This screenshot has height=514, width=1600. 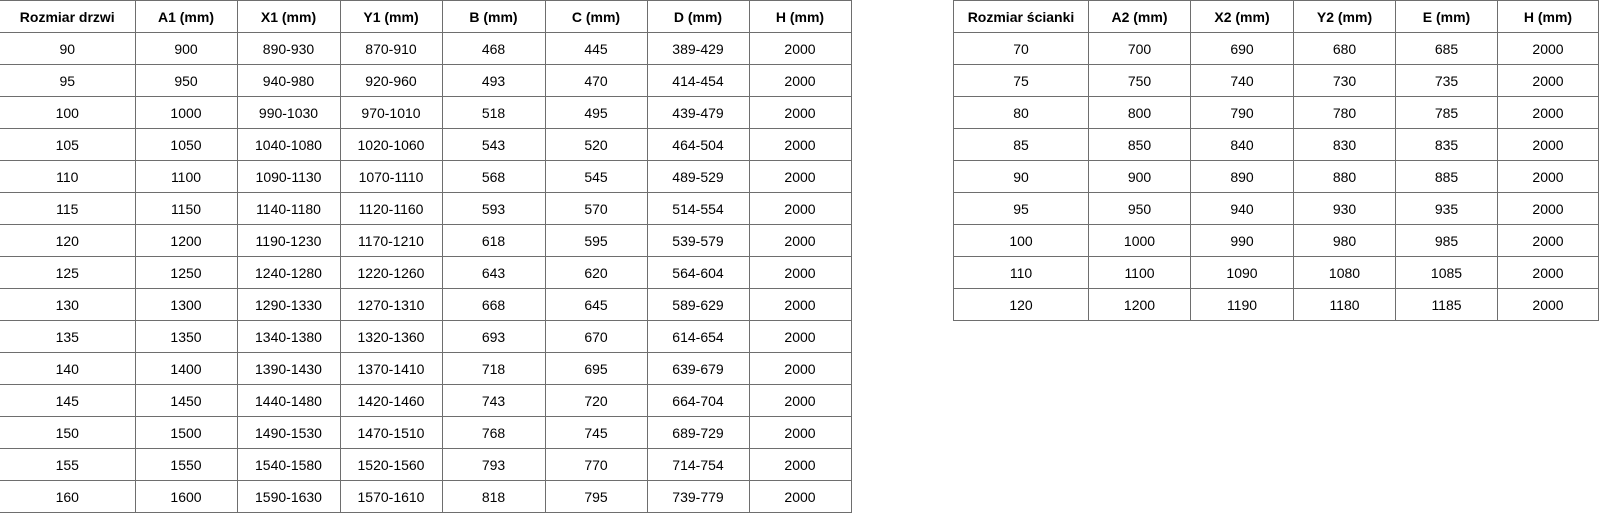 I want to click on table-cell: 1085, so click(x=1446, y=272).